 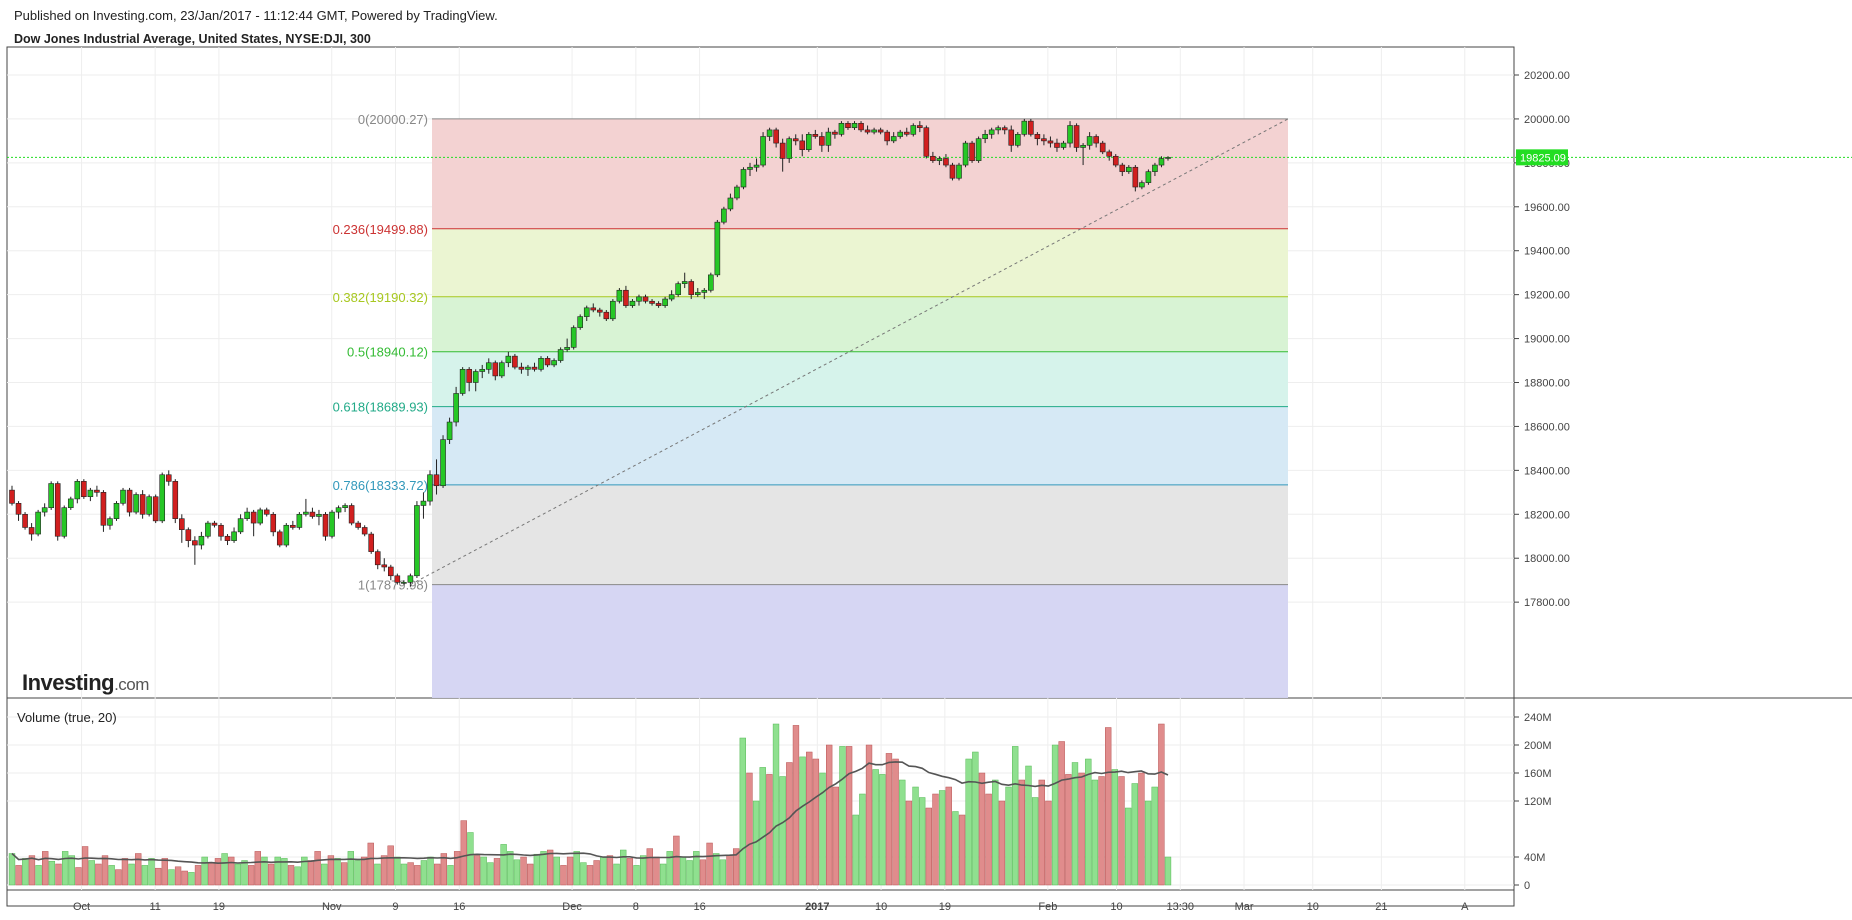 What do you see at coordinates (1547, 296) in the screenshot?
I see `price-tick-label: 19200.00` at bounding box center [1547, 296].